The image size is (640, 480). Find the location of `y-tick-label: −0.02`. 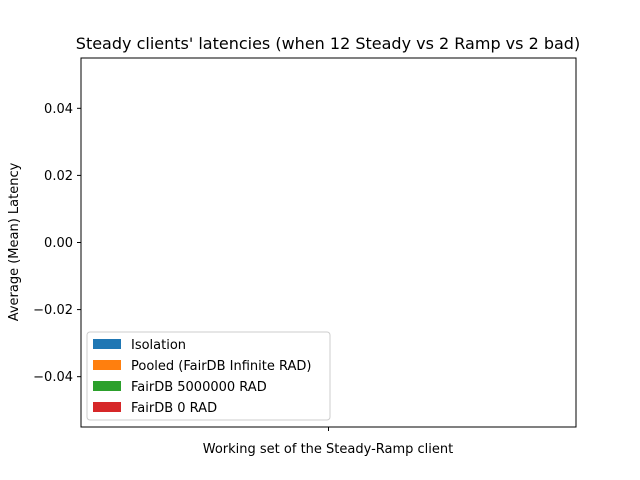

y-tick-label: −0.02 is located at coordinates (53, 310).